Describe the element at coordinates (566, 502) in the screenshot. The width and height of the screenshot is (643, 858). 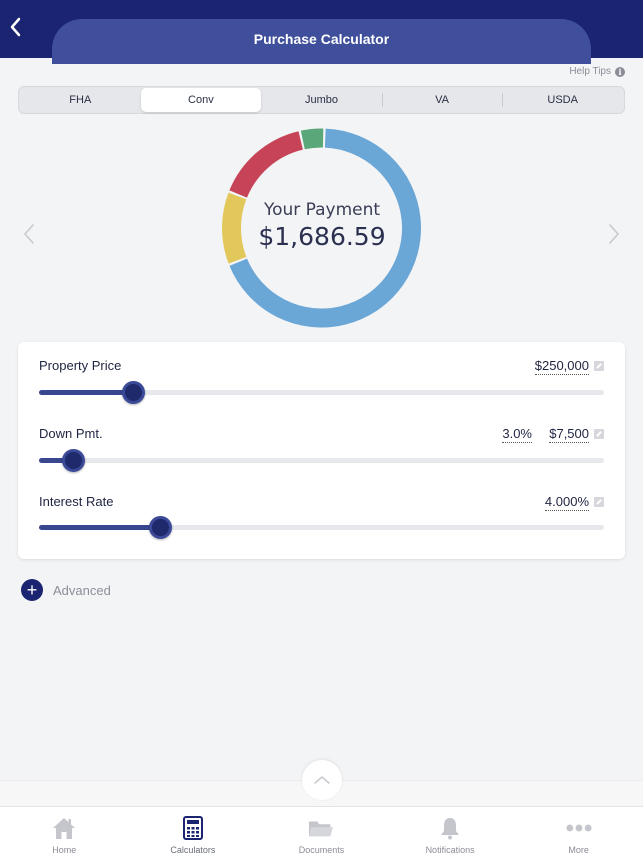
I see `interest-rate-value: 4.000%` at that location.